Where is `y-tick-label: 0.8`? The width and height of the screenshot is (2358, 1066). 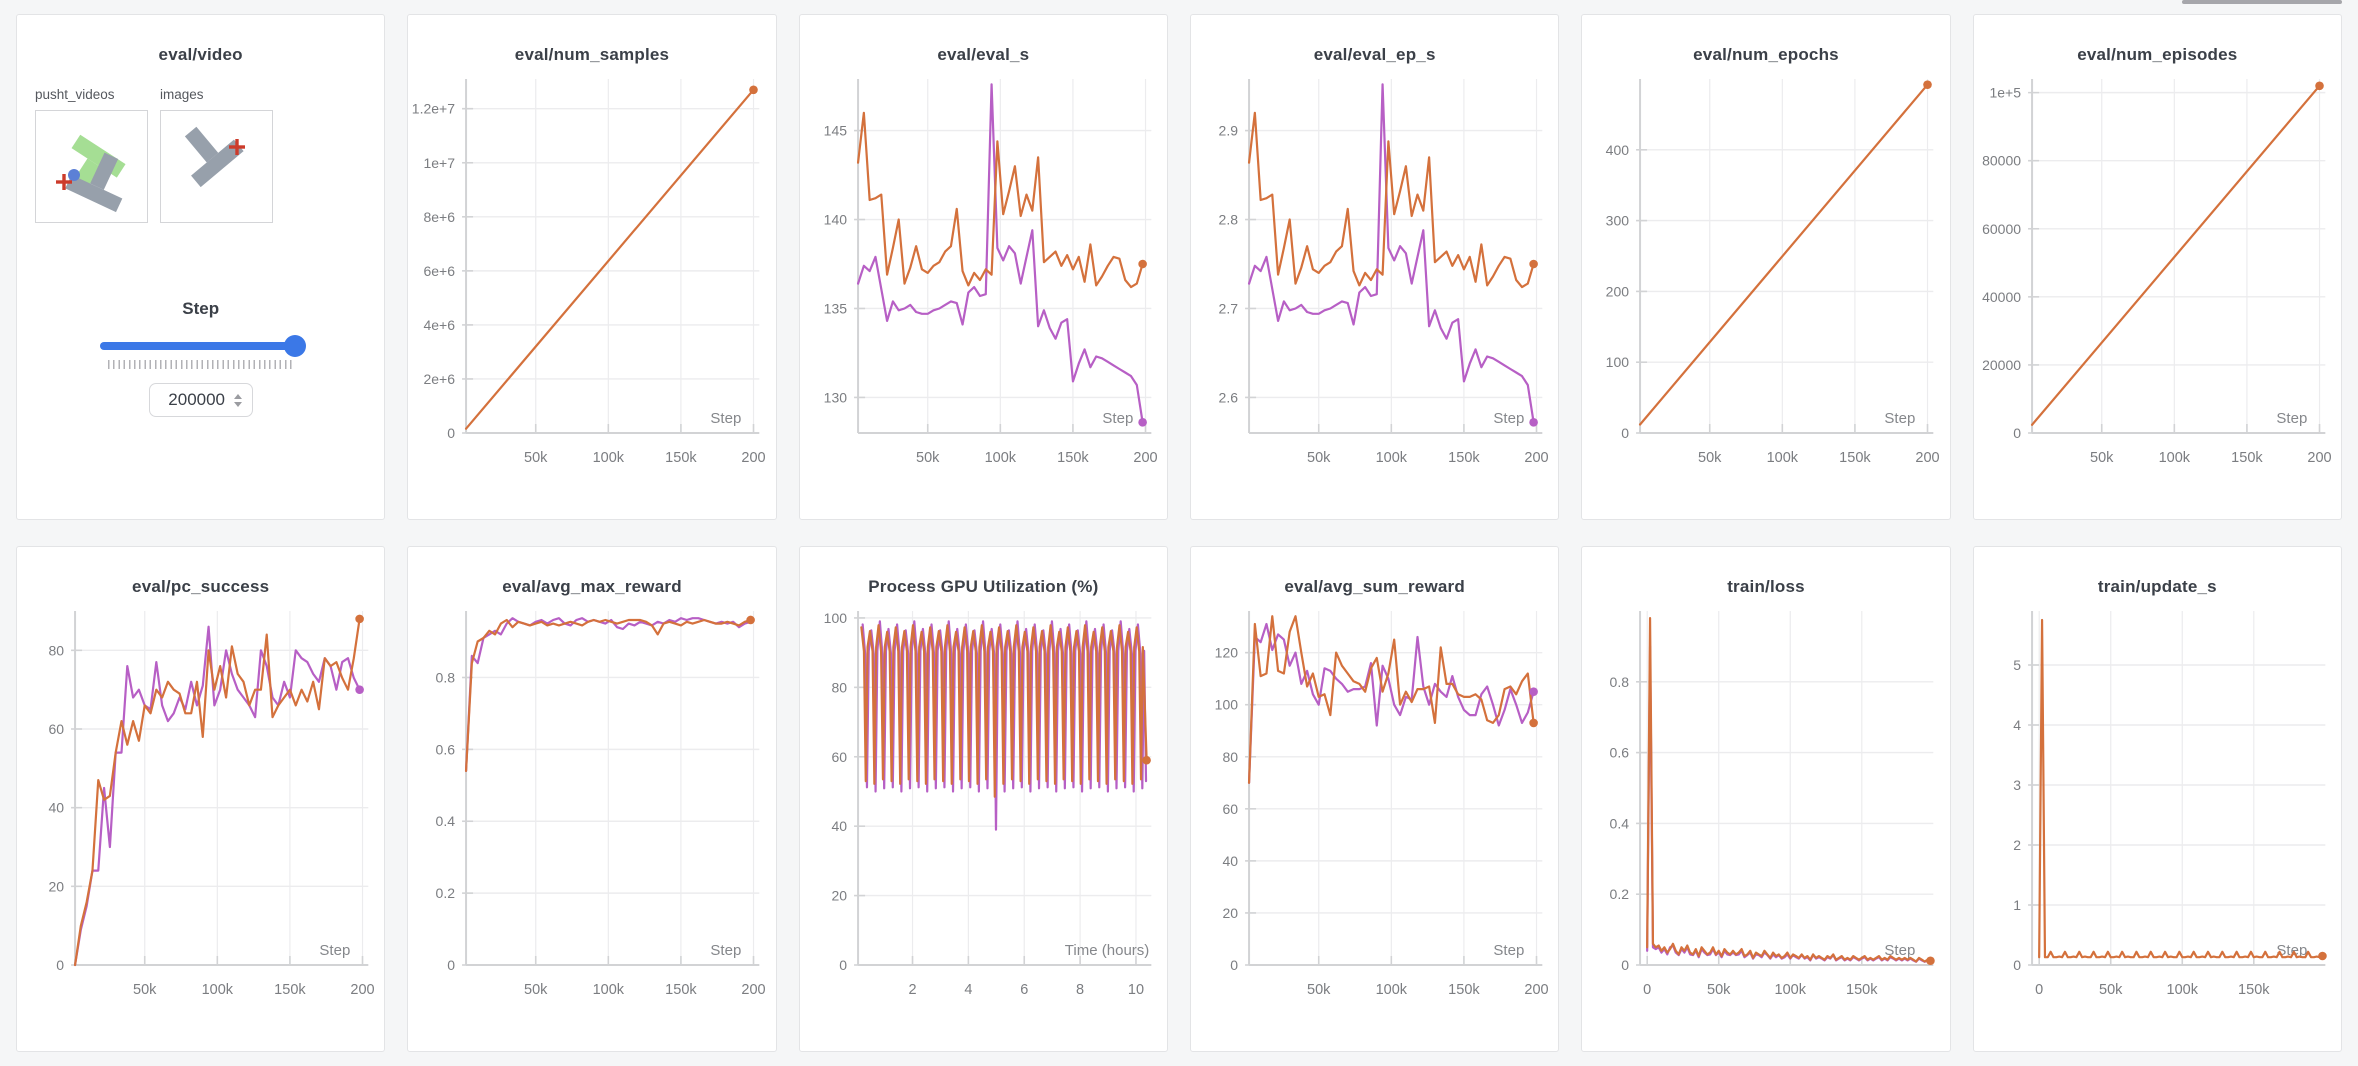 y-tick-label: 0.8 is located at coordinates (1620, 682).